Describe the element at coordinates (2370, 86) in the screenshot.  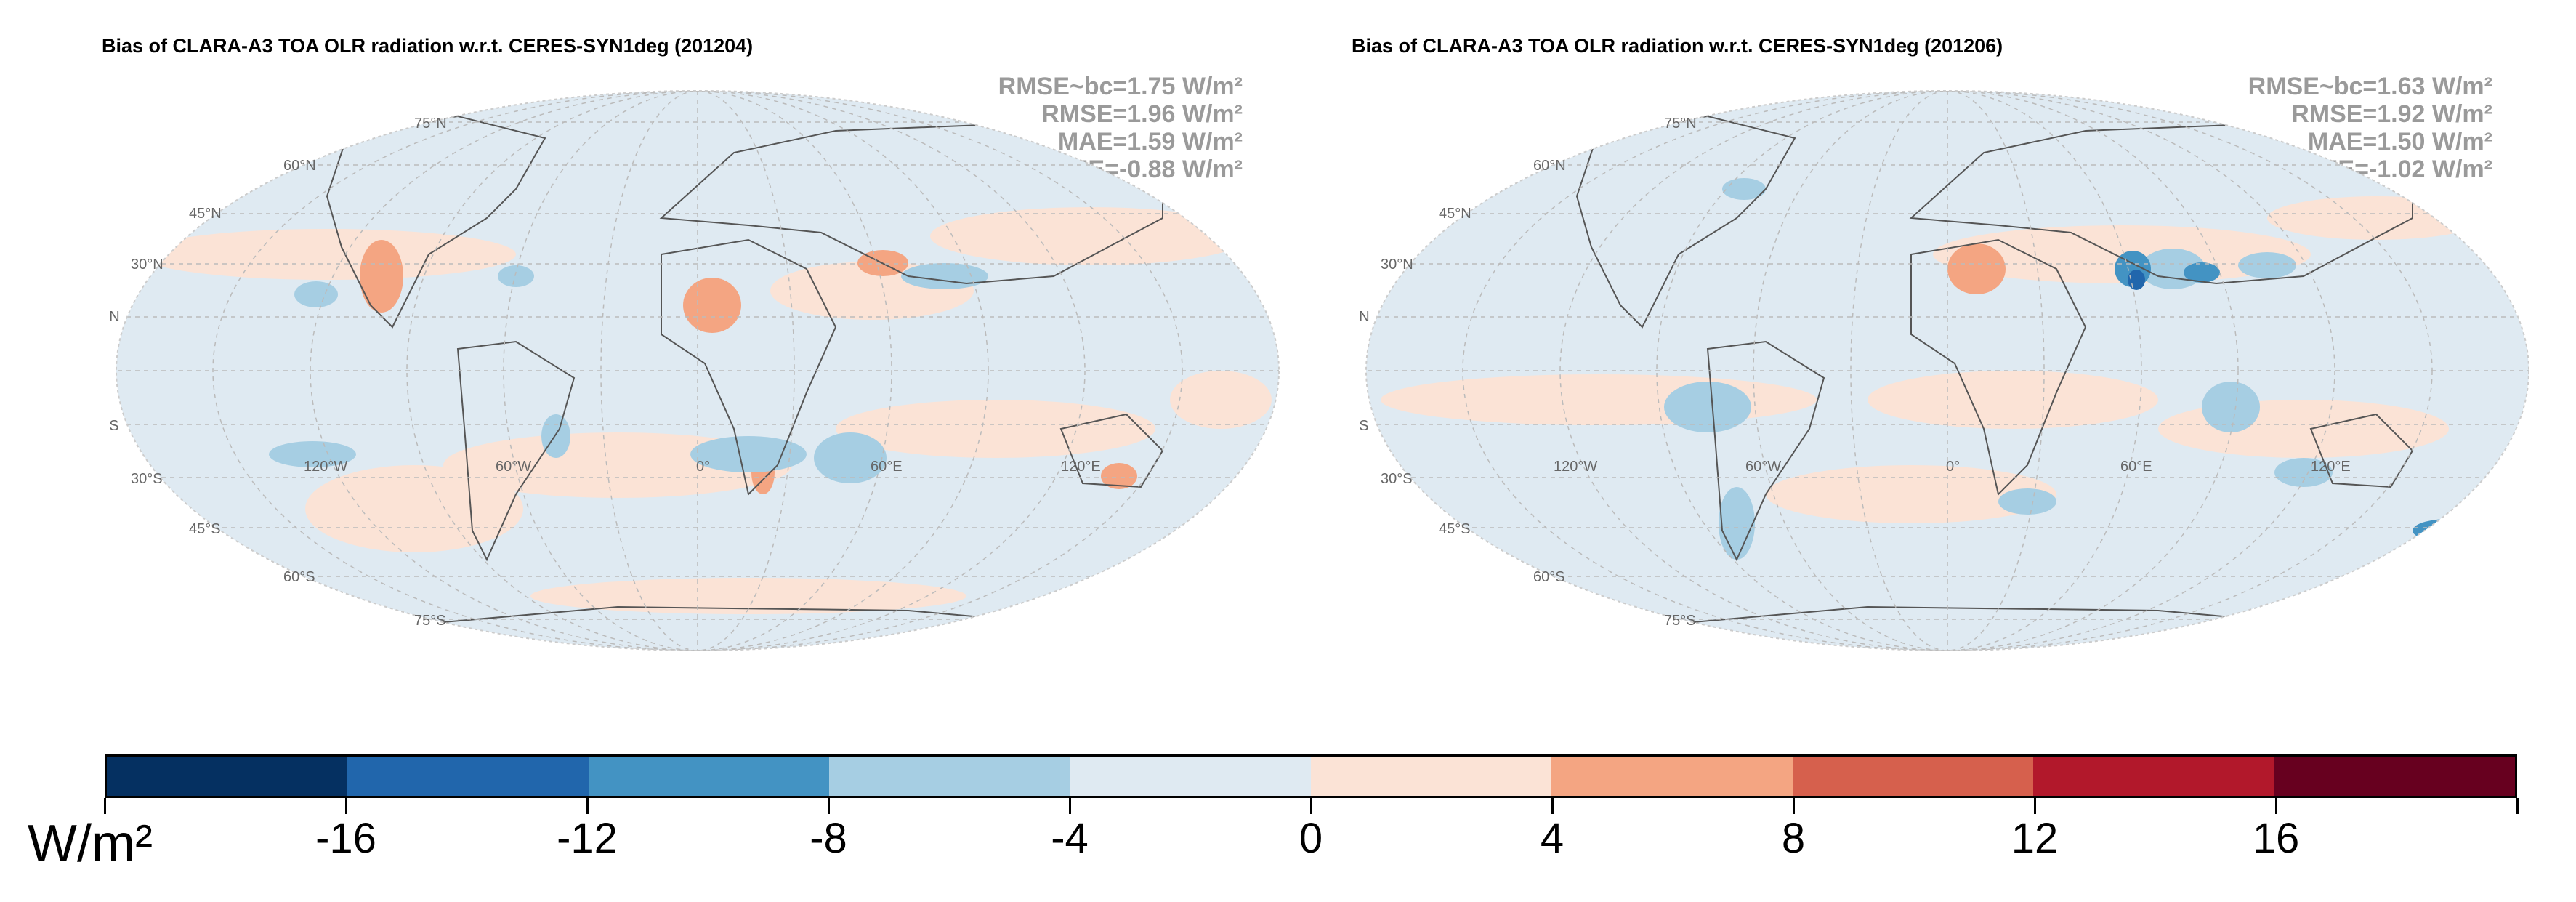
I see `stat-rmse-bc: RMSE~bc=1.63 W/m²` at that location.